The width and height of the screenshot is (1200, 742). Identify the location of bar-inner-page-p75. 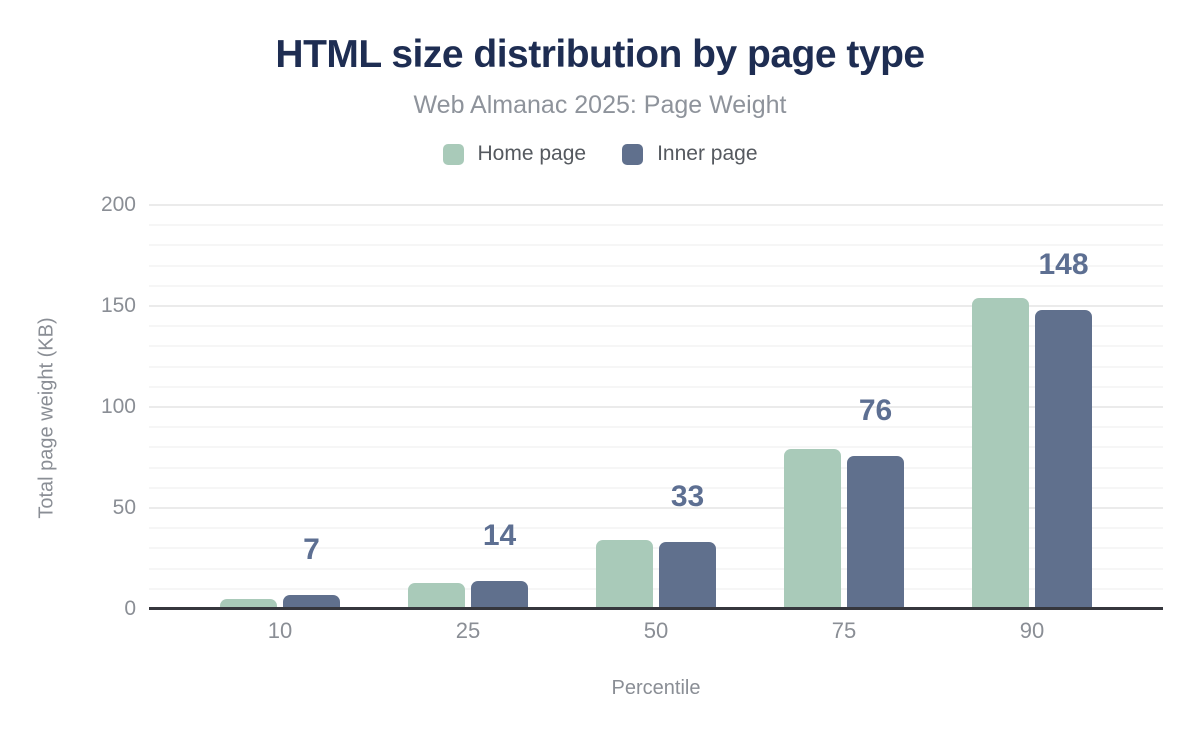
(875, 532).